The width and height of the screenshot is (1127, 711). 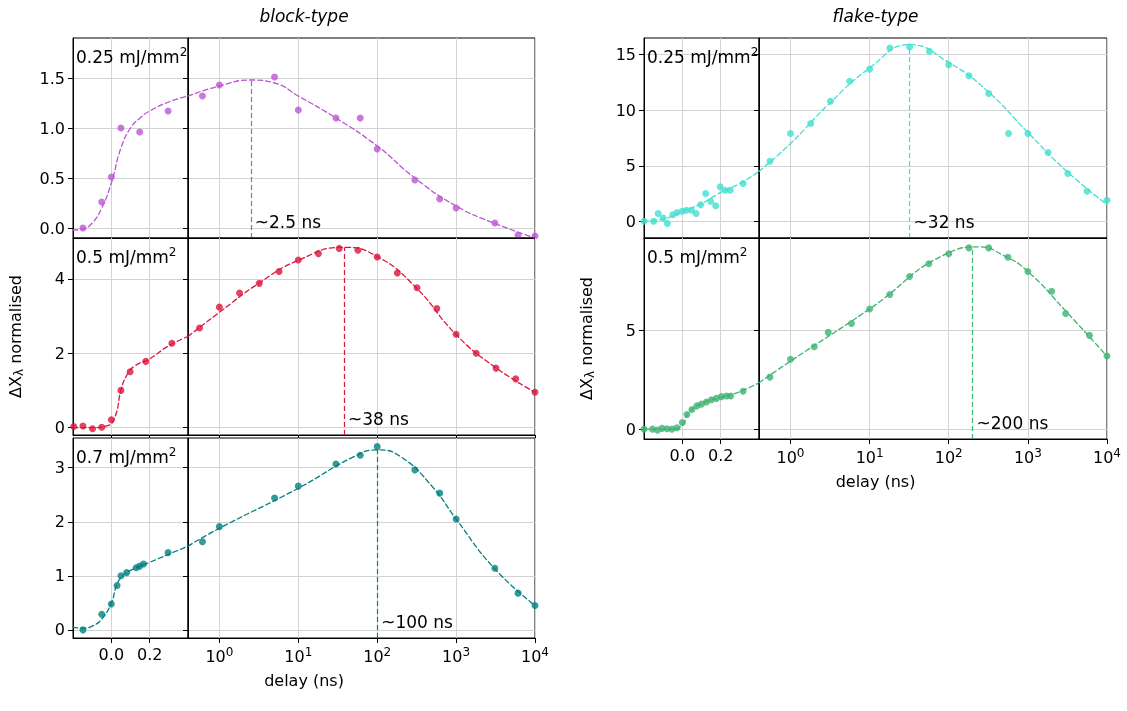 I want to click on y-tick-label: 1, so click(x=59, y=576).